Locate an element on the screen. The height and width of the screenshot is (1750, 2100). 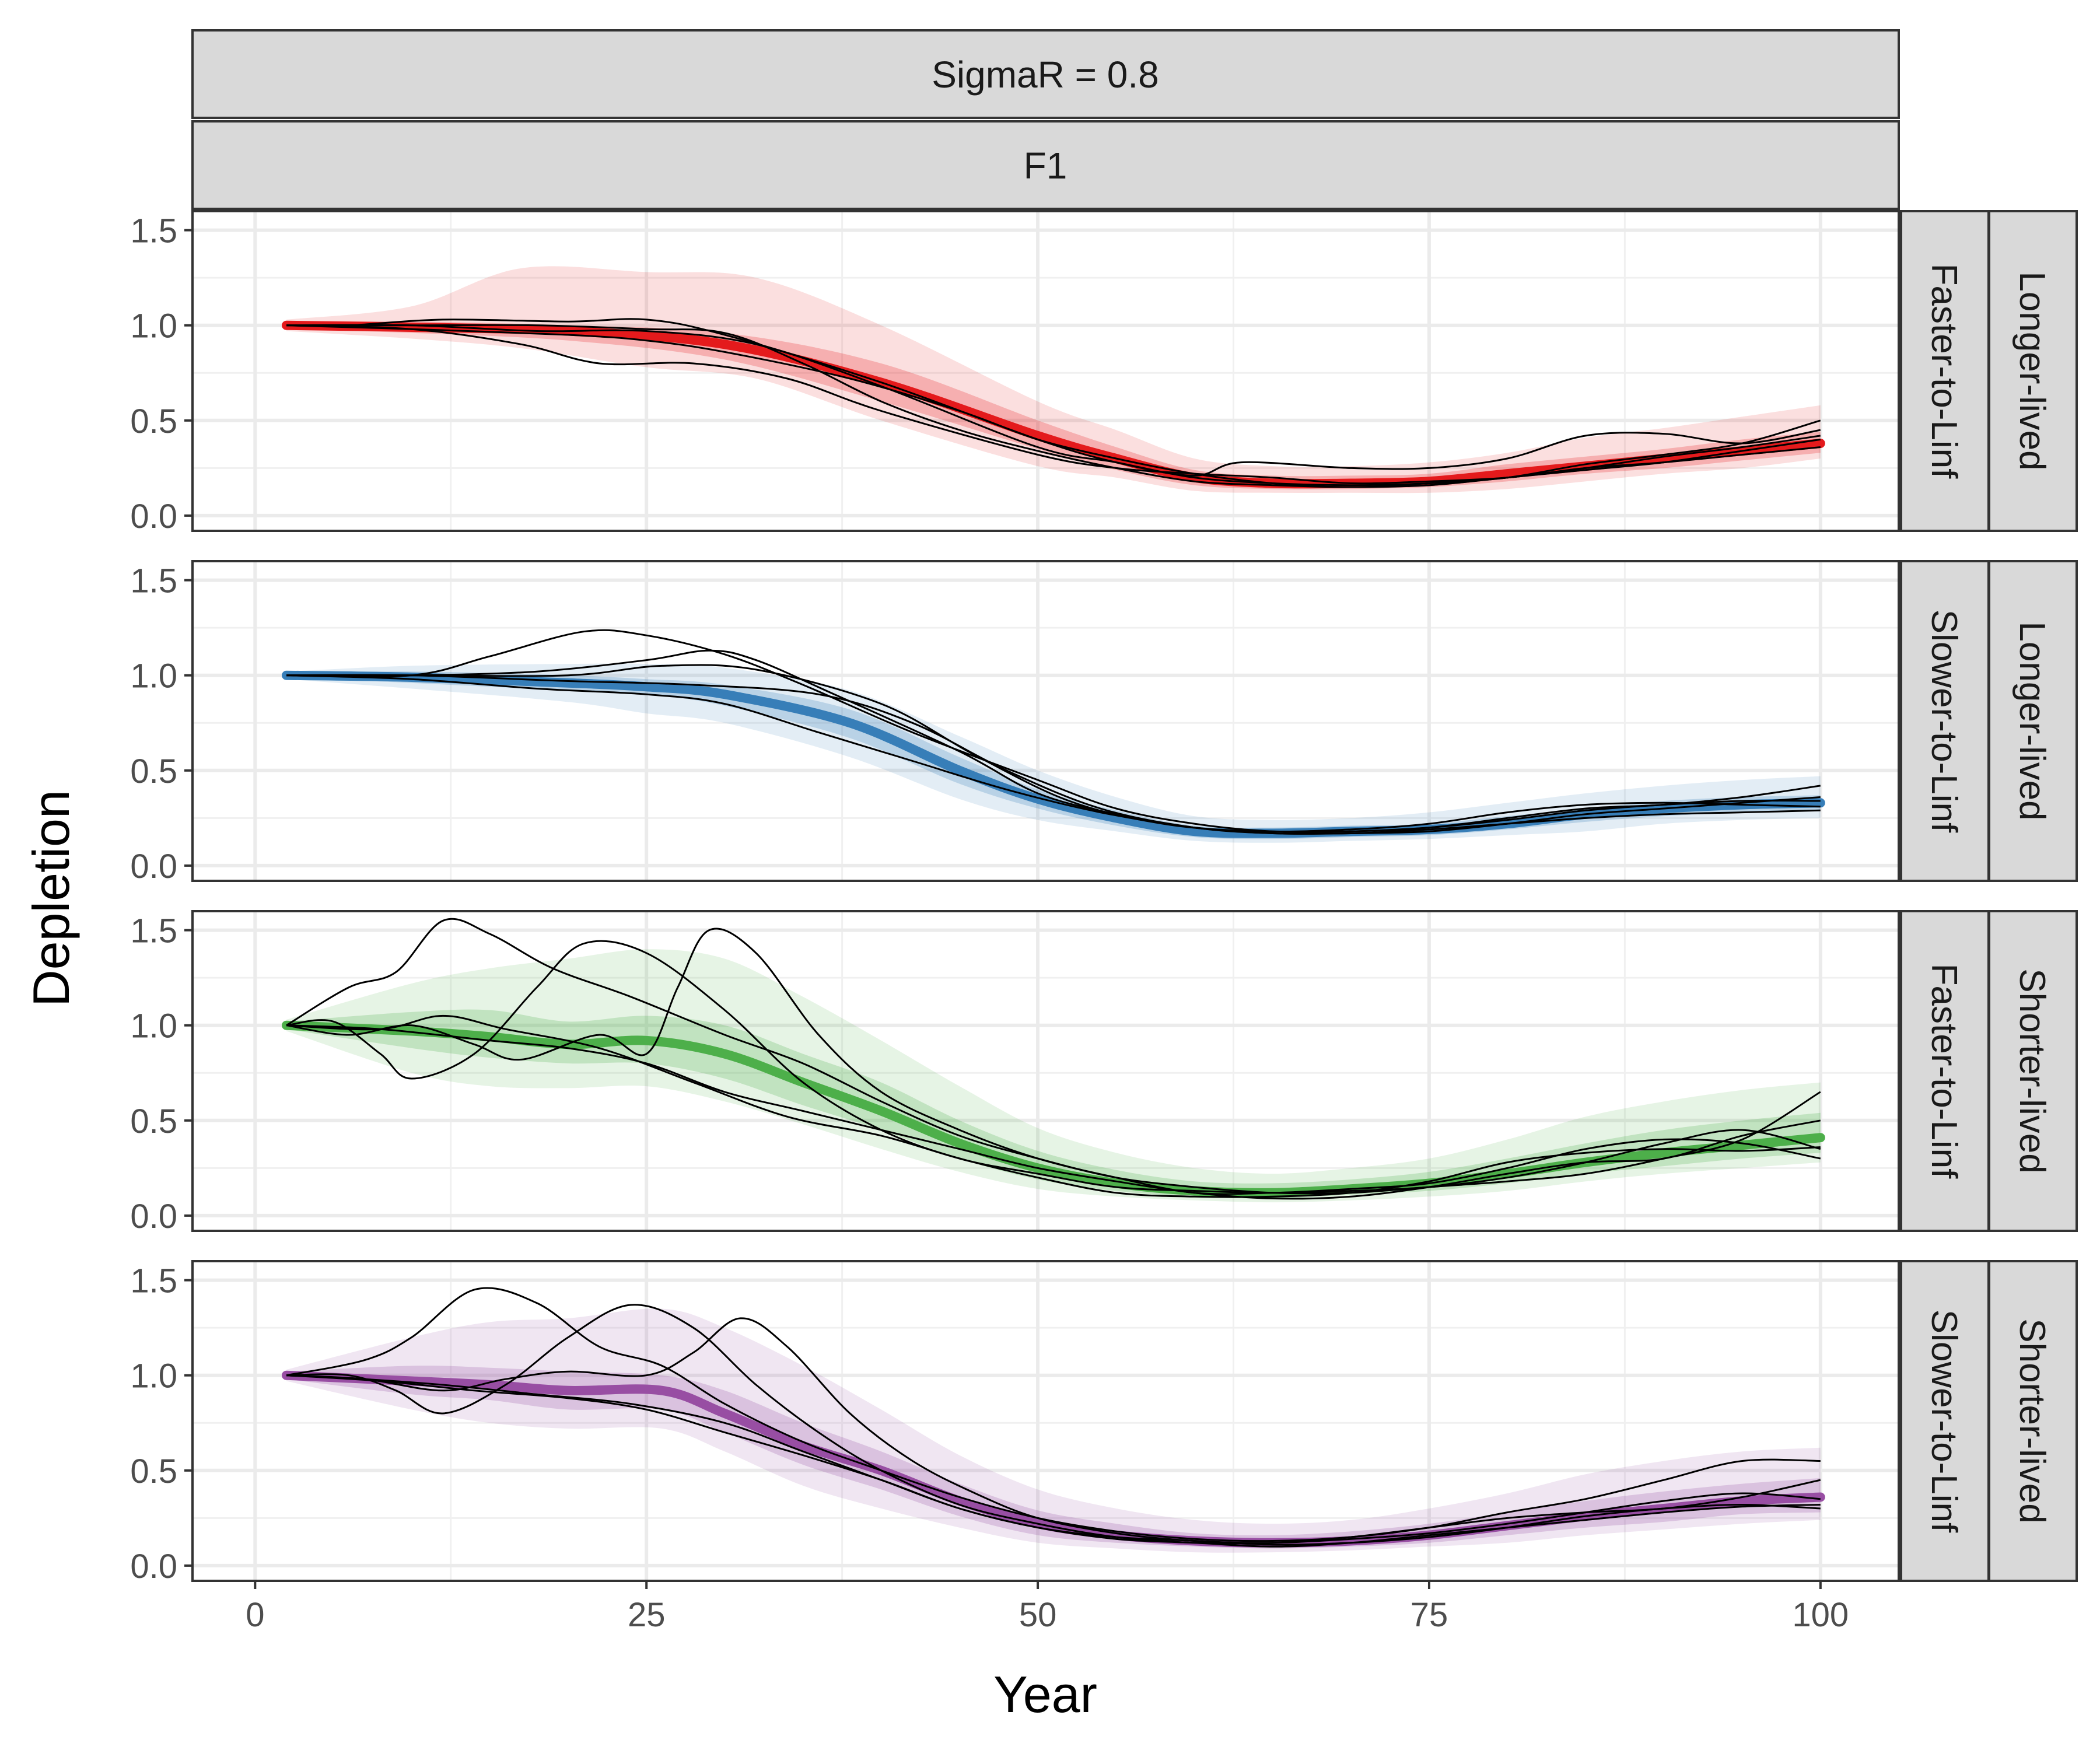
band-inner is located at coordinates (1053, 1104).